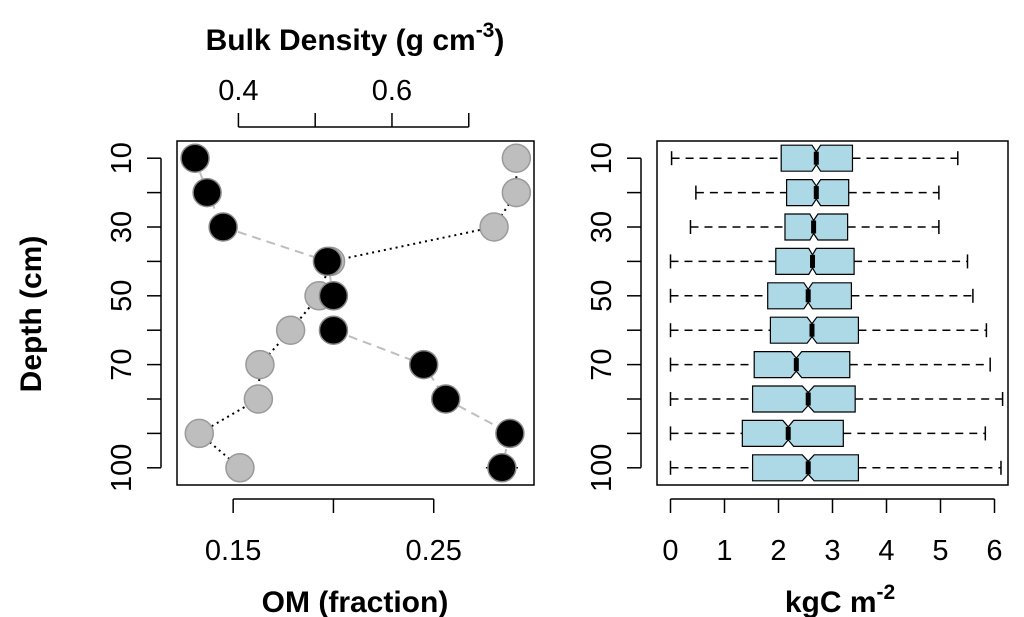  What do you see at coordinates (778, 551) in the screenshot?
I see `box-x-tick-label: 2` at bounding box center [778, 551].